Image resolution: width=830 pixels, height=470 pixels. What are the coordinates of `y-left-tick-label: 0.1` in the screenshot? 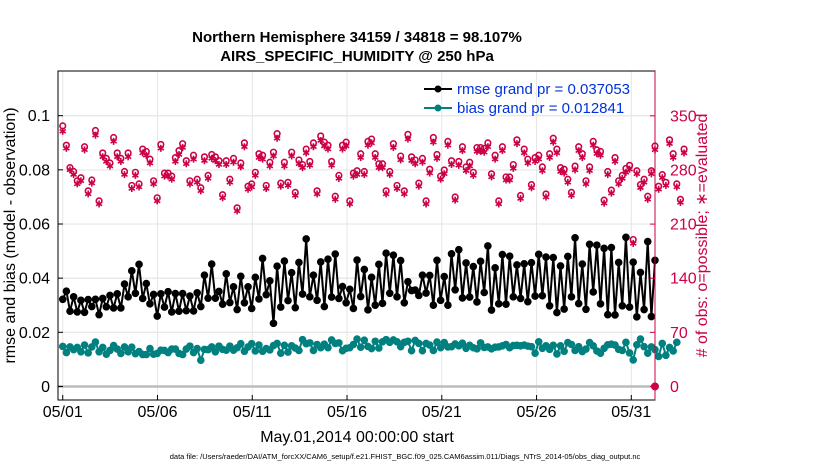 It's located at (39, 116).